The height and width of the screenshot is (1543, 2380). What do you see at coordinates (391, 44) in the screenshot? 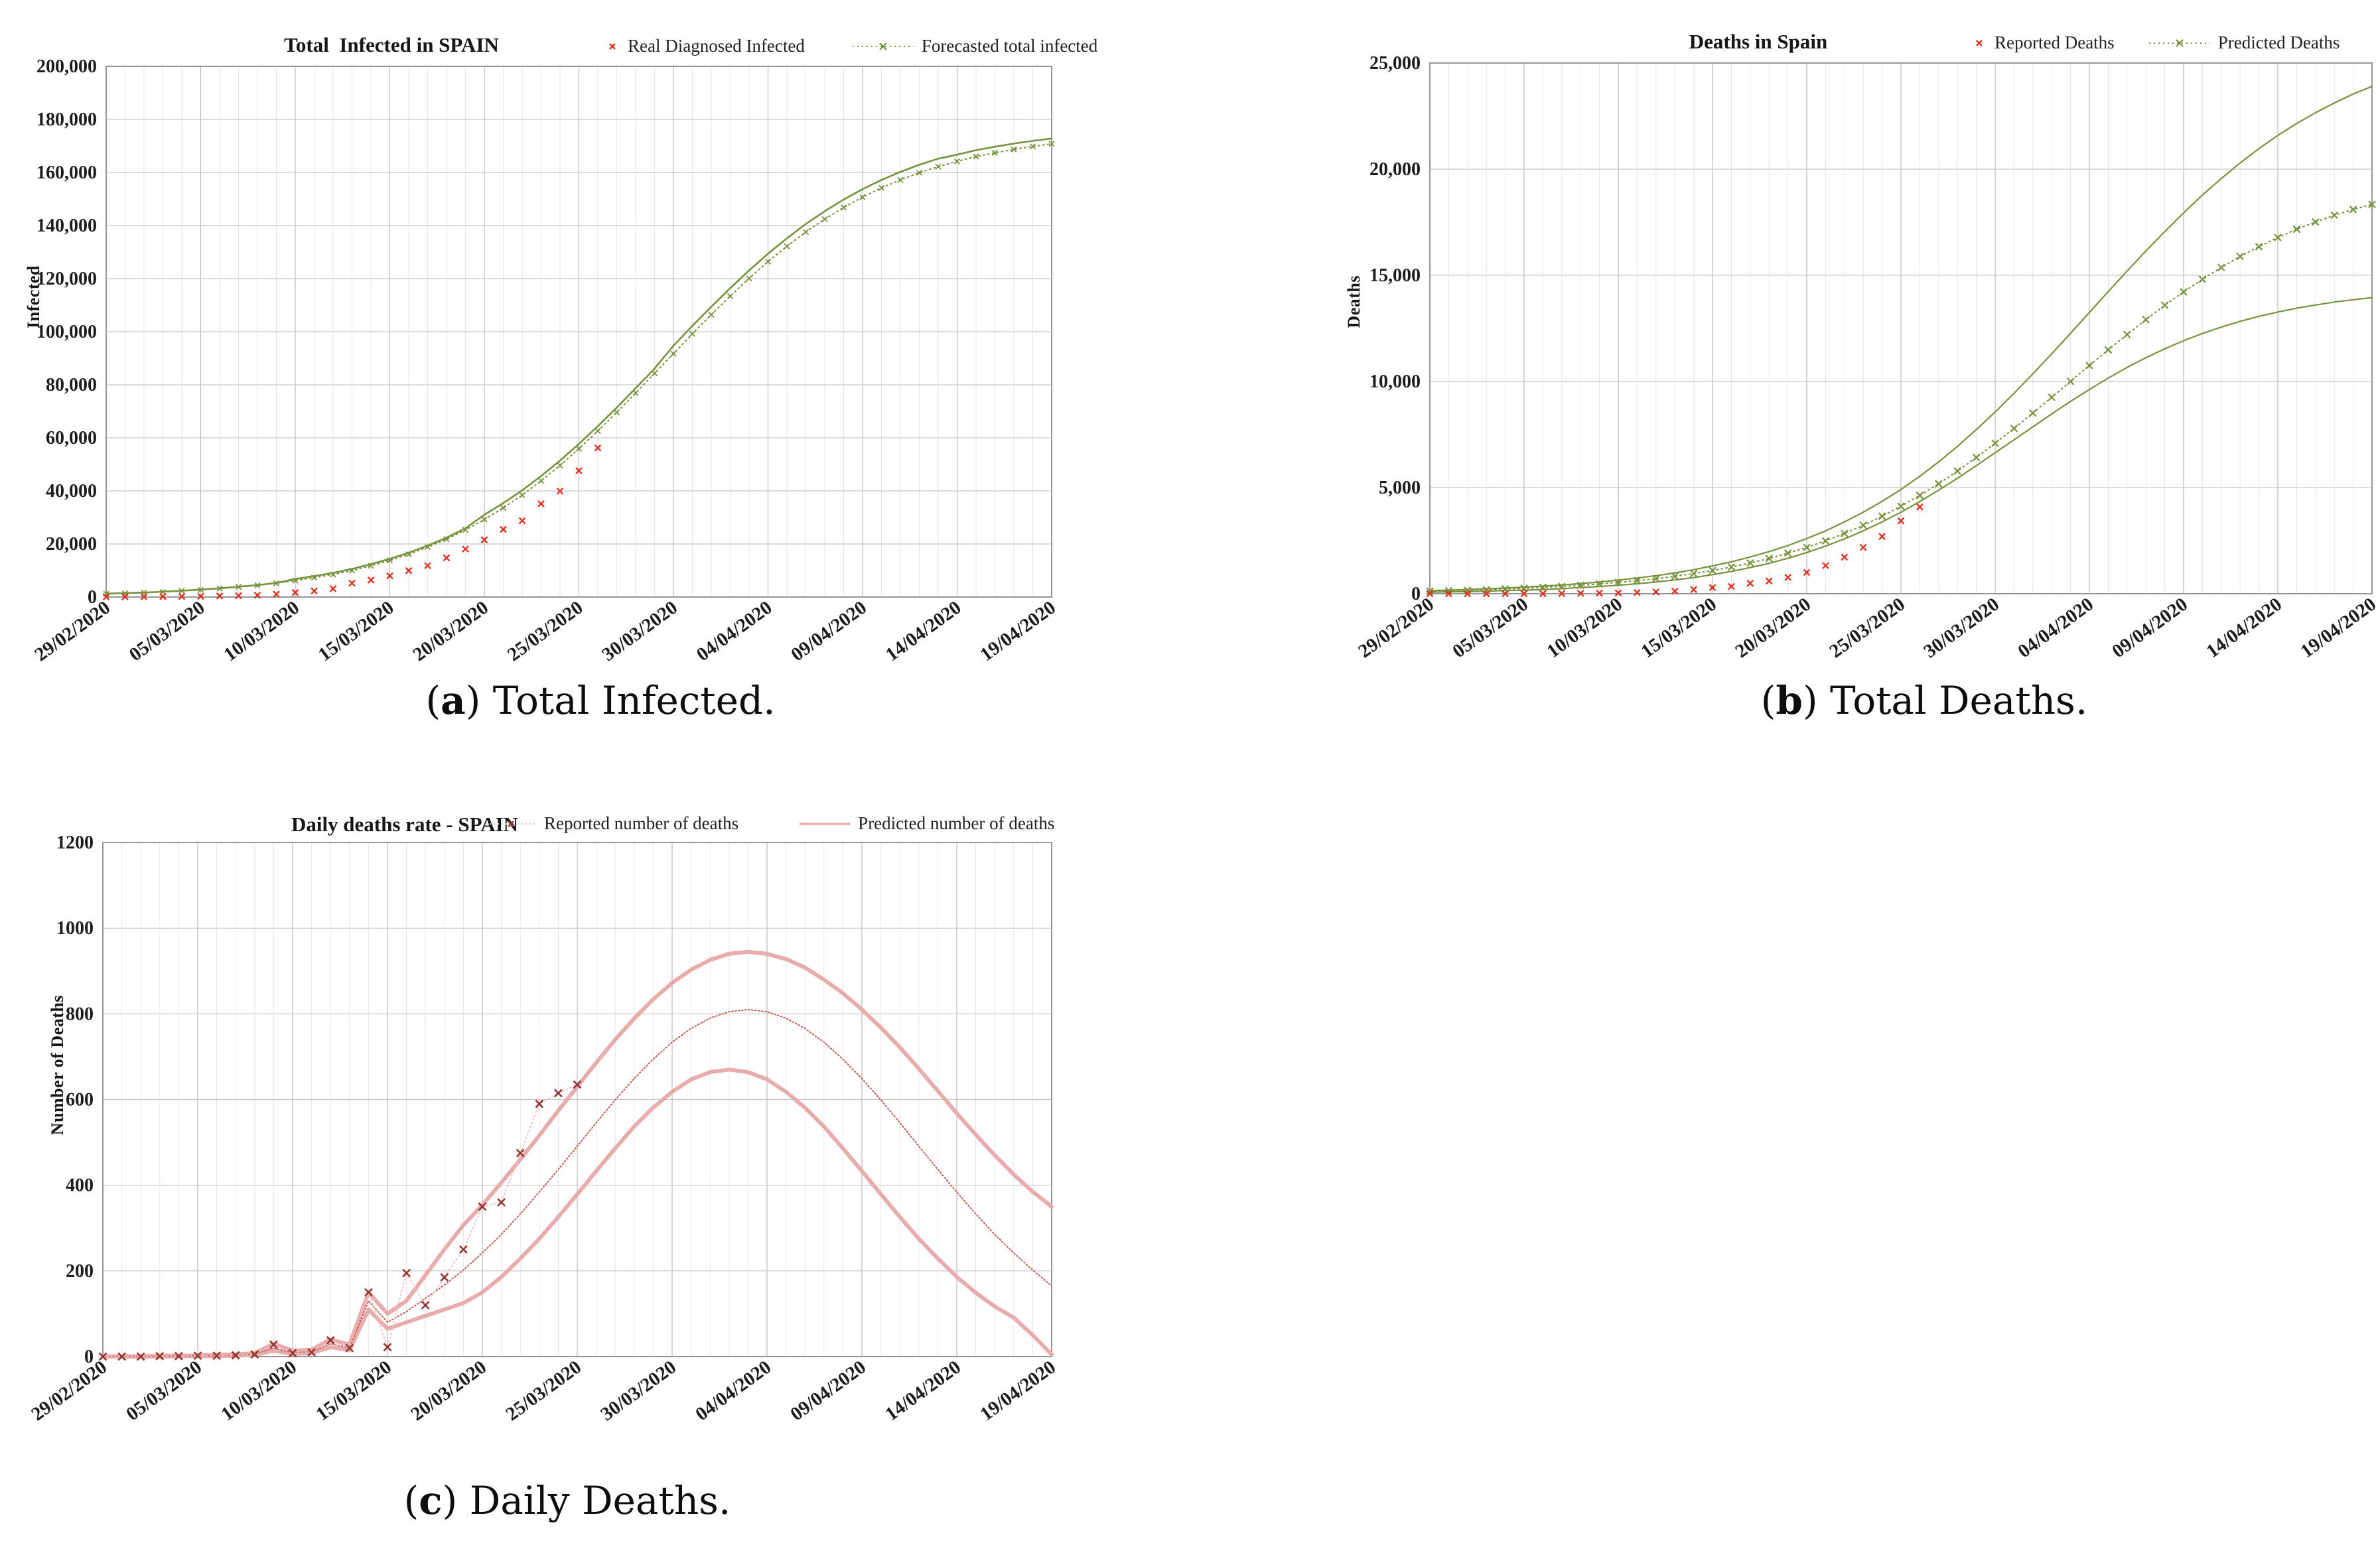
I see `chart-title-total-infected: Total Infected in SPAIN` at bounding box center [391, 44].